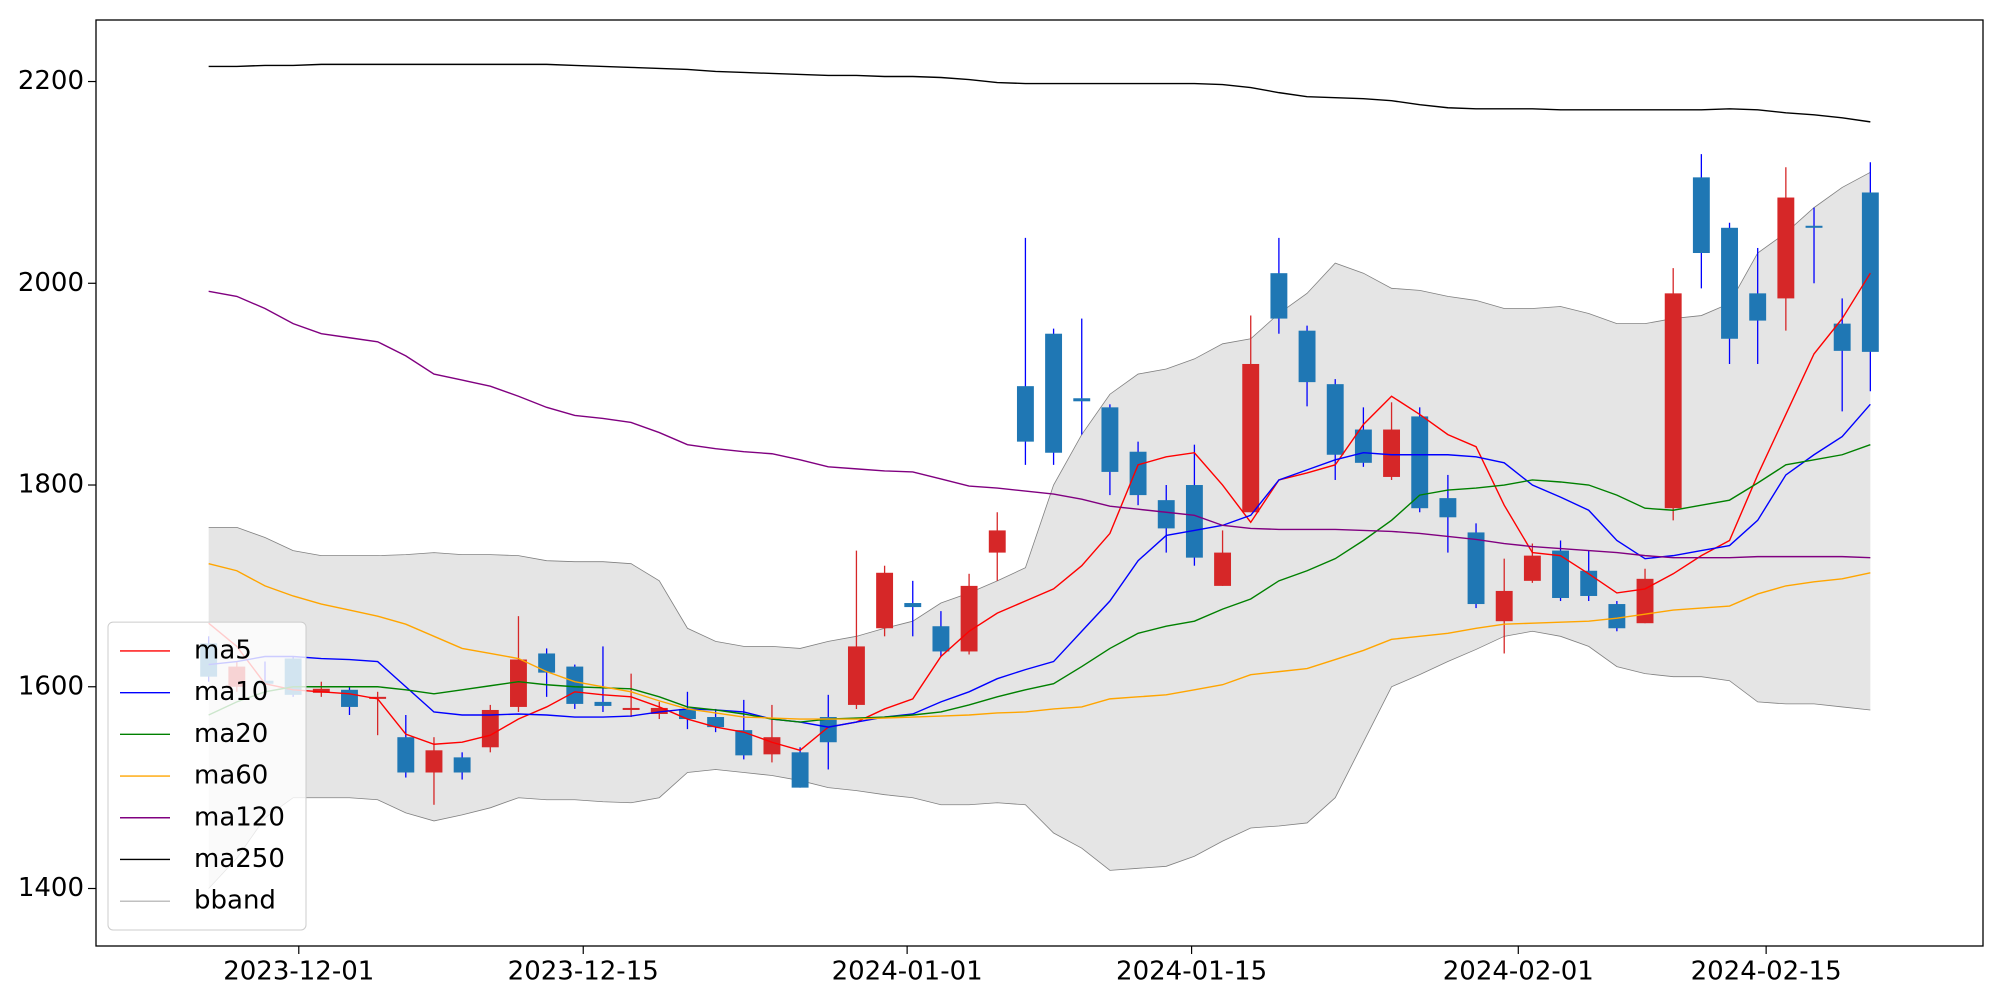 This screenshot has width=2000, height=1000. I want to click on y-tick-label: 1800, so click(51, 485).